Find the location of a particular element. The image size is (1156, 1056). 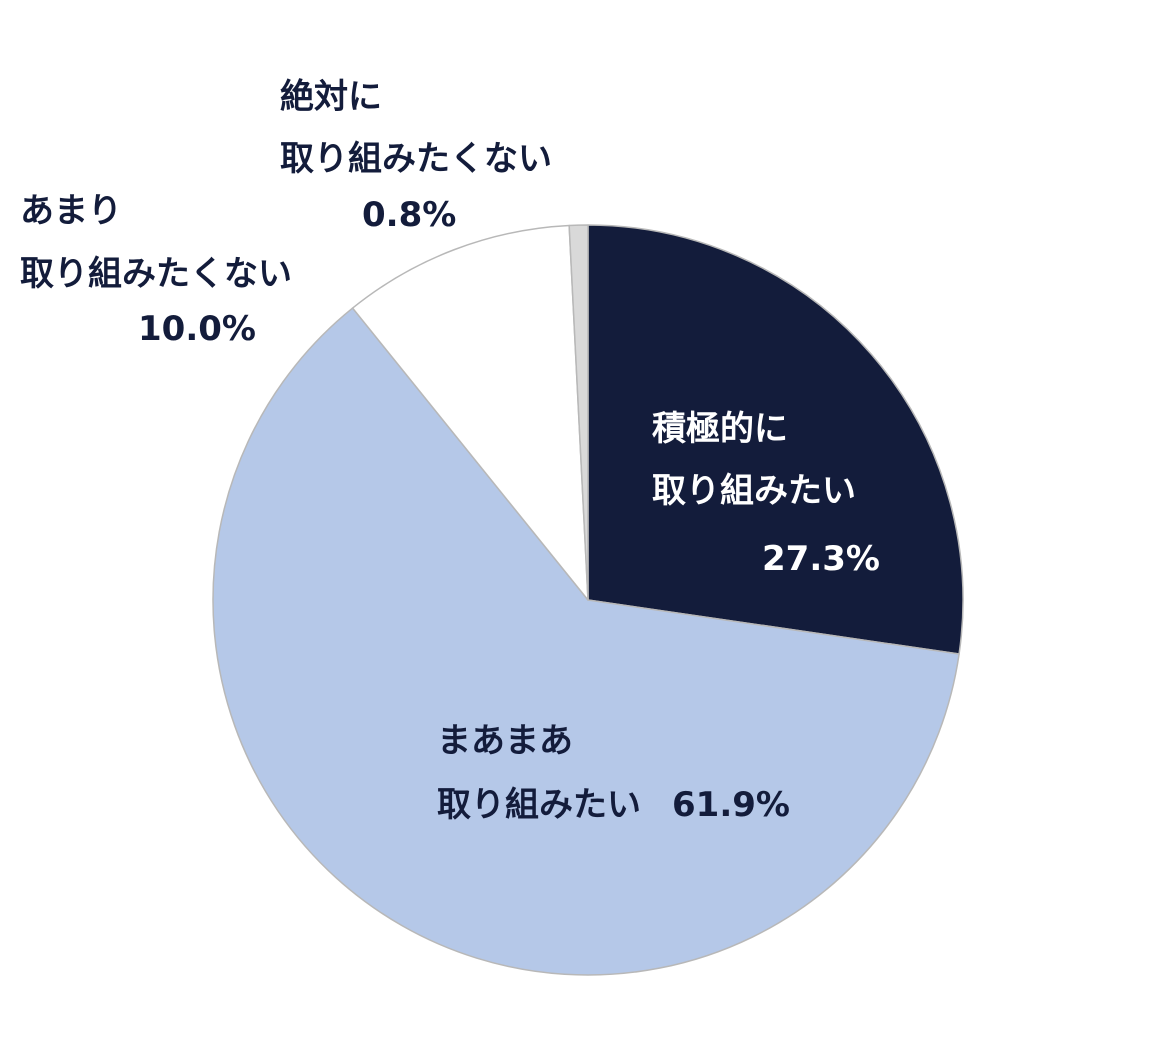

slice-label-maamaa-line2: 取り組みたい is located at coordinates (539, 805).